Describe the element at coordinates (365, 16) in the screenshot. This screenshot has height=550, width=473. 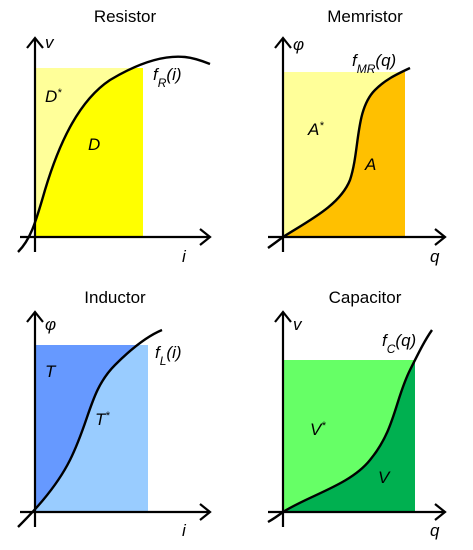
I see `panel-title: Memristor` at that location.